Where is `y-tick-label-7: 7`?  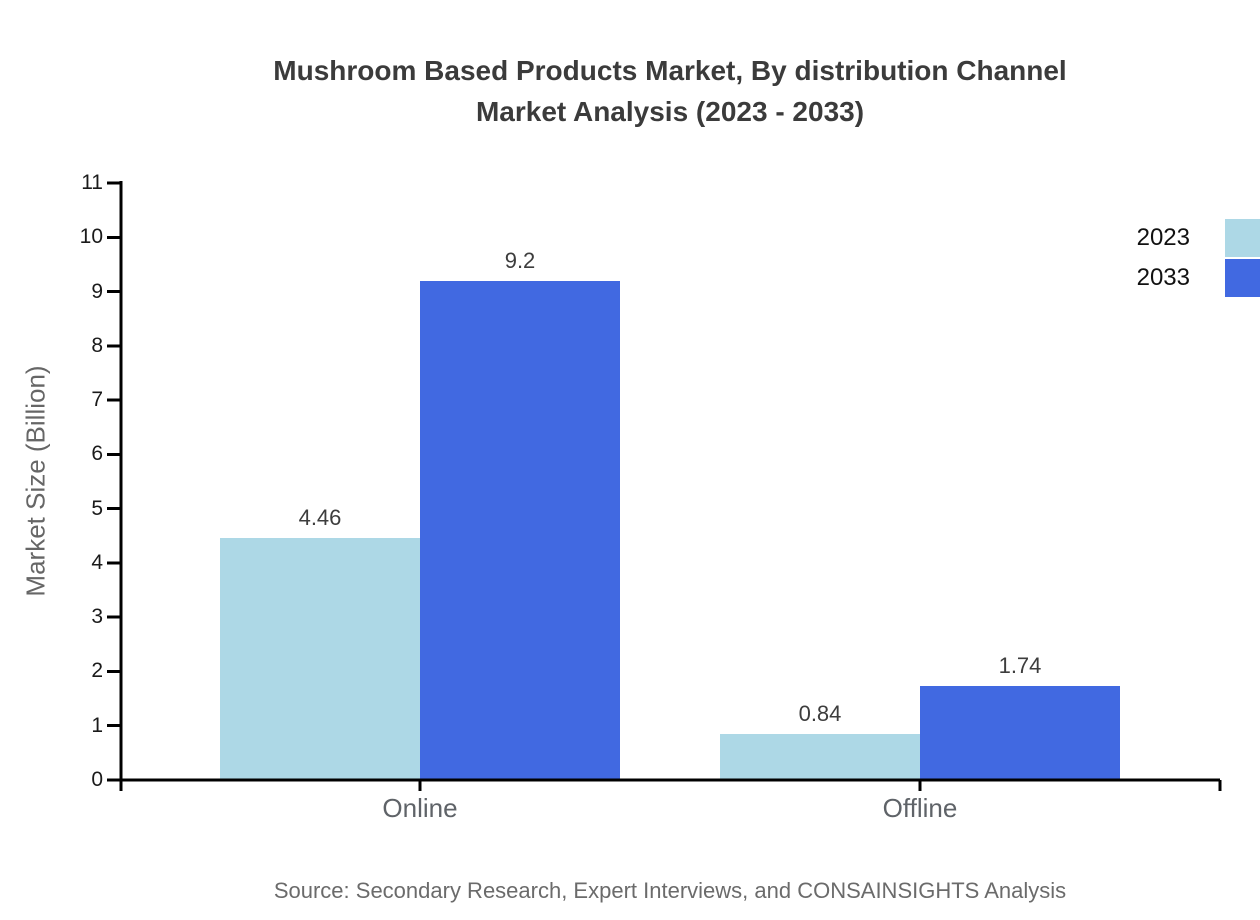 y-tick-label-7: 7 is located at coordinates (97, 400).